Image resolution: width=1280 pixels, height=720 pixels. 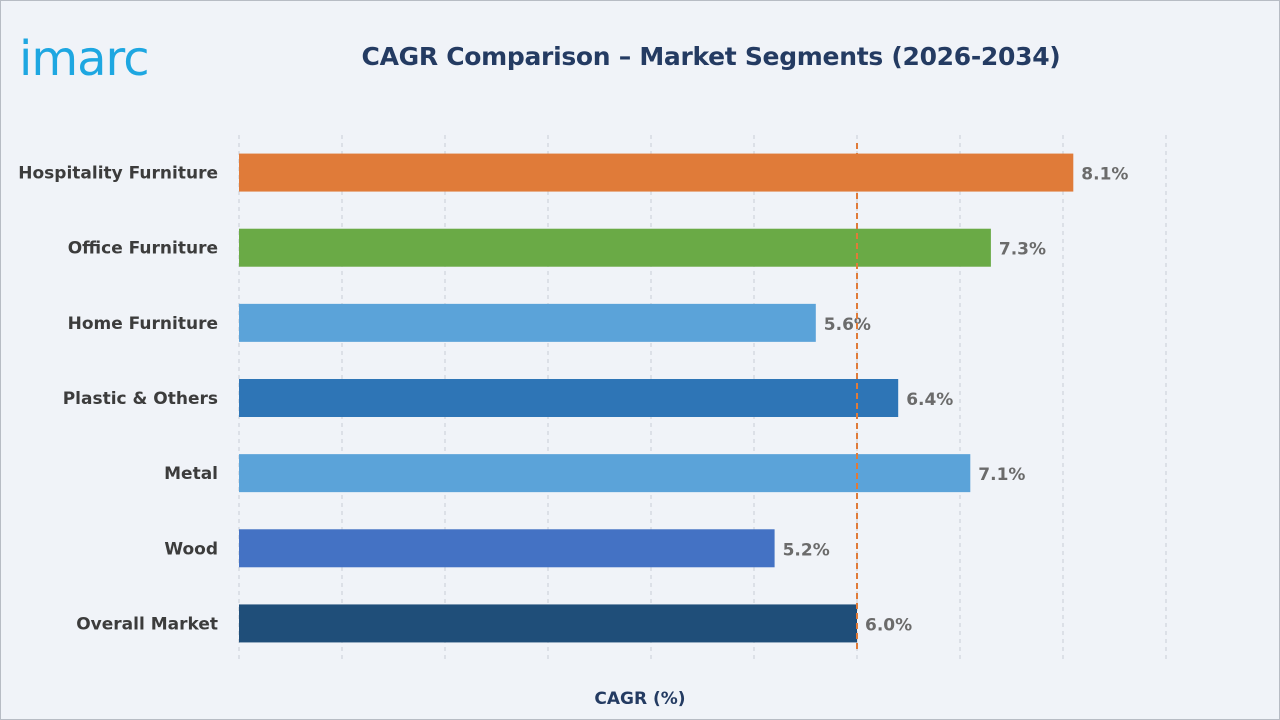 What do you see at coordinates (929, 400) in the screenshot?
I see `data-label: 6.4%` at bounding box center [929, 400].